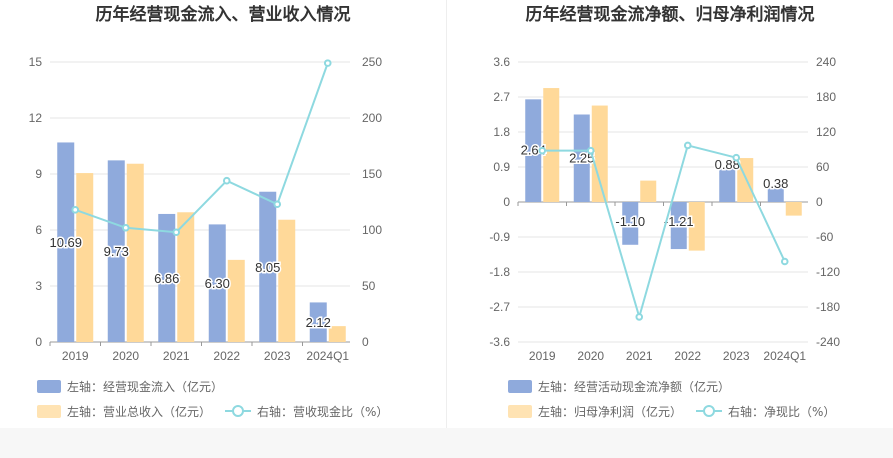 The width and height of the screenshot is (893, 458). What do you see at coordinates (38, 230) in the screenshot?
I see `y-left-tick-label: 6` at bounding box center [38, 230].